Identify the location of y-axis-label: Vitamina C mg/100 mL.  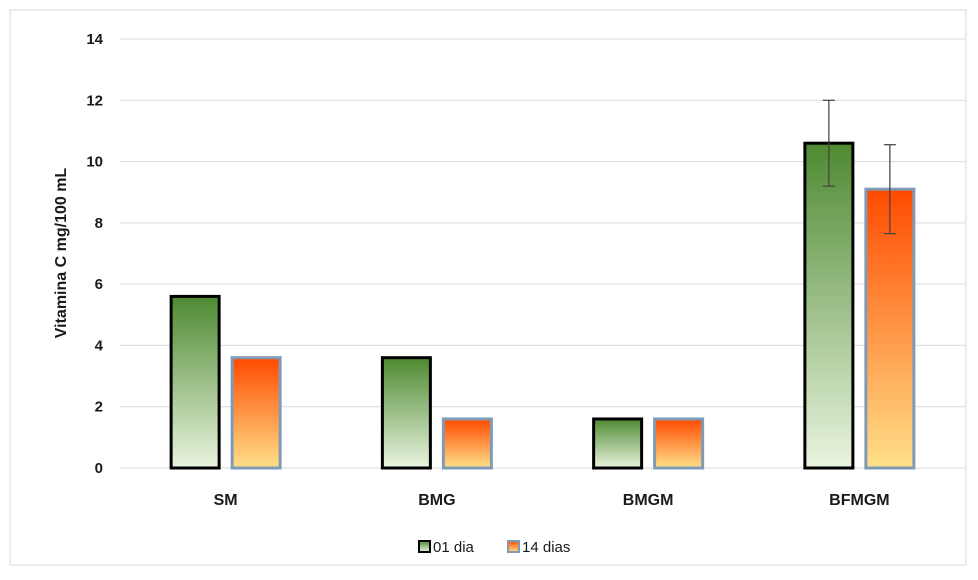
(61, 253).